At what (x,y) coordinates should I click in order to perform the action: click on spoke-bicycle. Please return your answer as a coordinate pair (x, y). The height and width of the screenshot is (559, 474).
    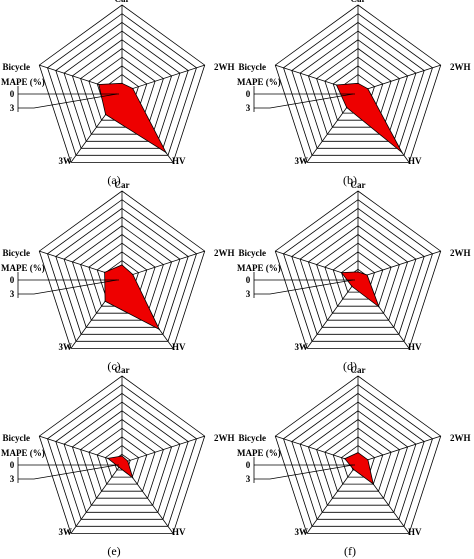
    Looking at the image, I should click on (317, 449).